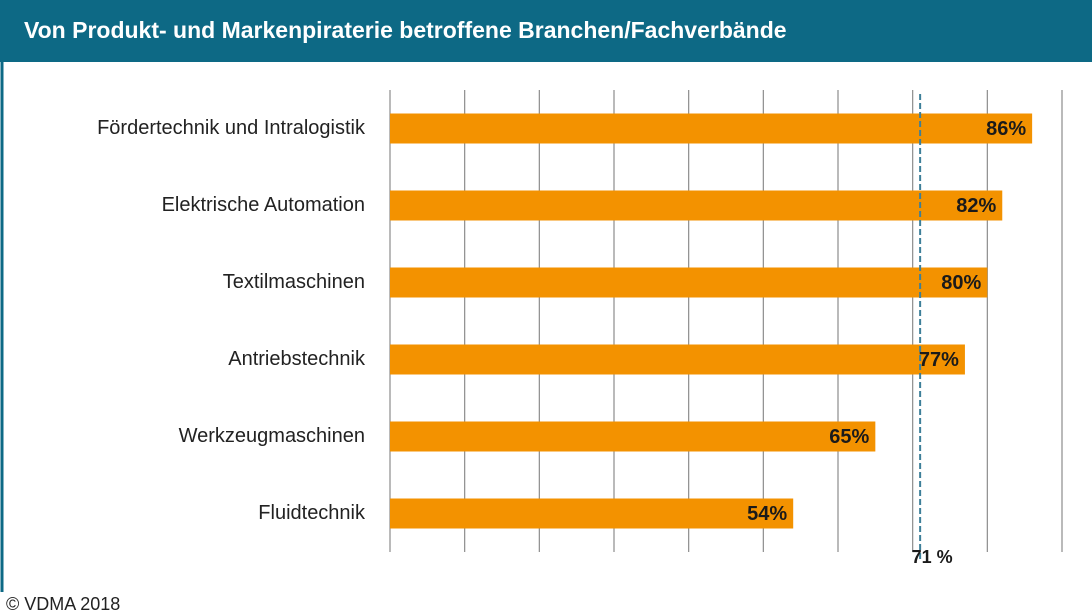 The image size is (1092, 616). What do you see at coordinates (63, 604) in the screenshot?
I see `source: © VDMA 2018` at bounding box center [63, 604].